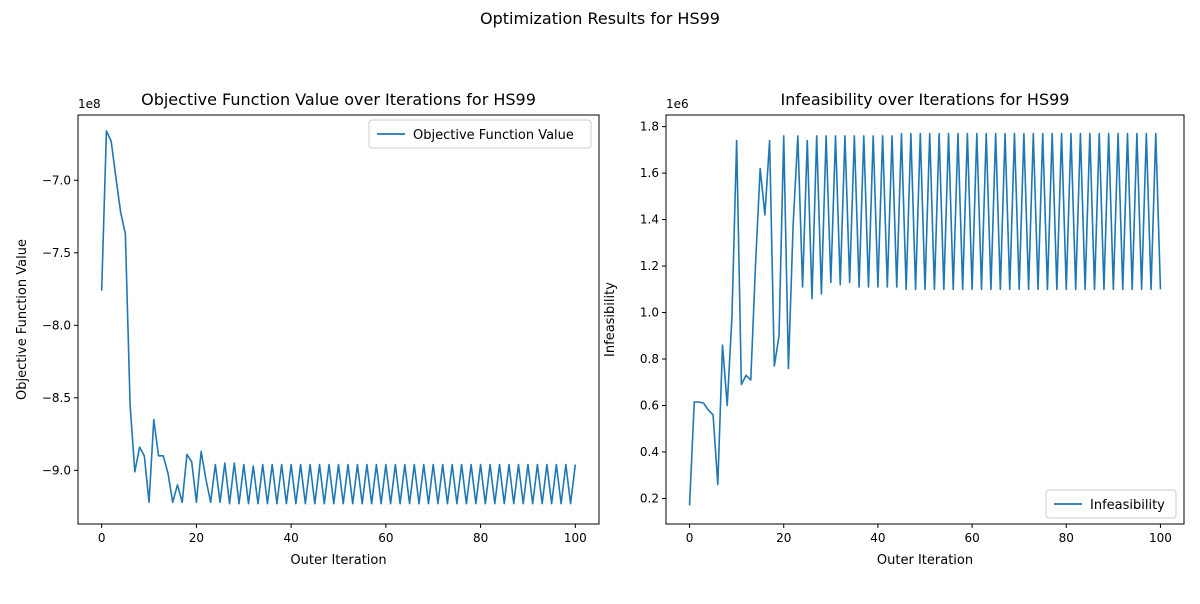 This screenshot has height=604, width=1200. I want to click on y-tick-label: 1.8, so click(649, 127).